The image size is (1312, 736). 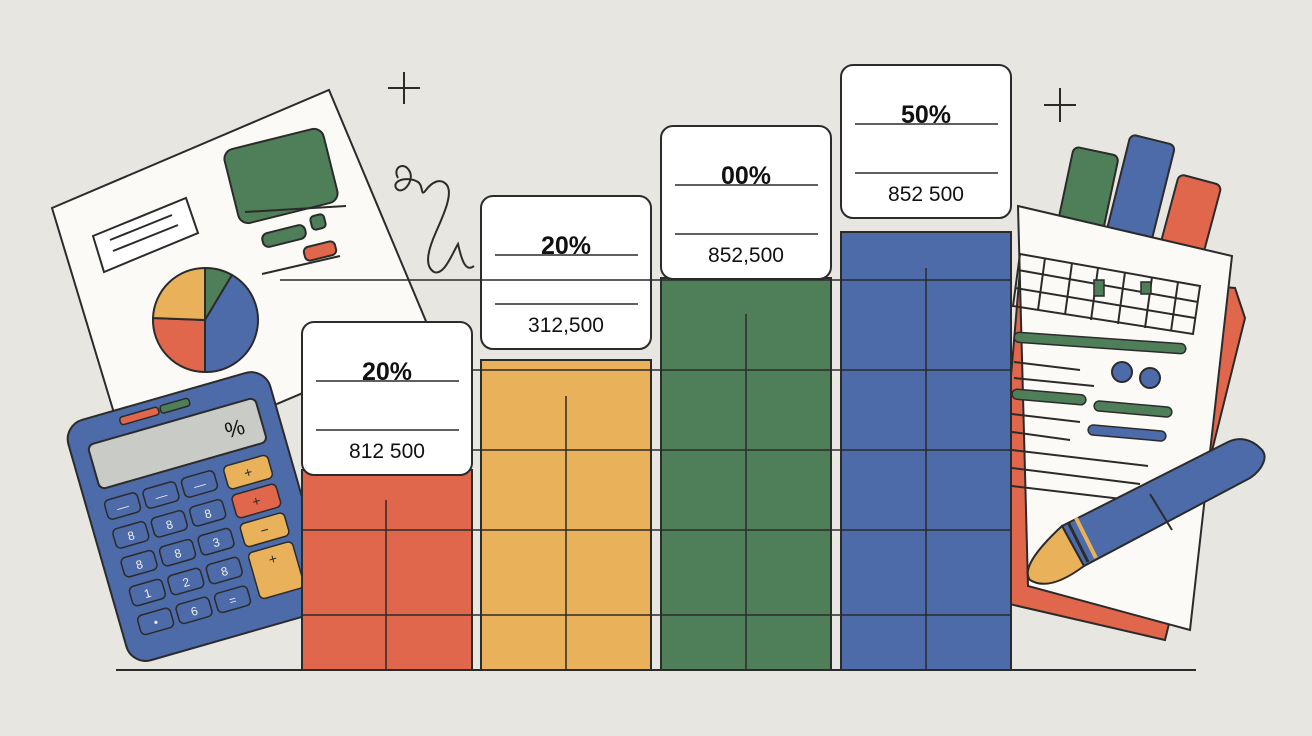 I want to click on bar-percent-label: 50%, so click(x=926, y=115).